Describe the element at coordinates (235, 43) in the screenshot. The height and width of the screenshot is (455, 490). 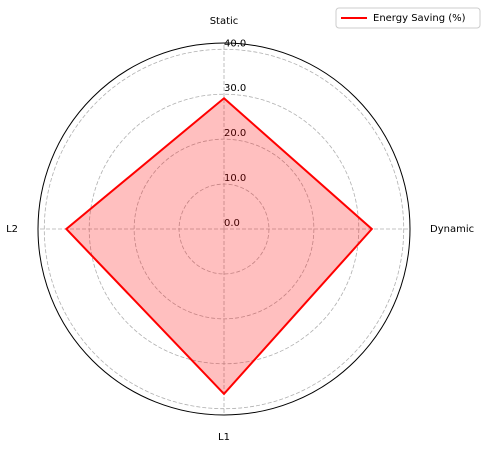
I see `r-tick-label: 40.0` at that location.